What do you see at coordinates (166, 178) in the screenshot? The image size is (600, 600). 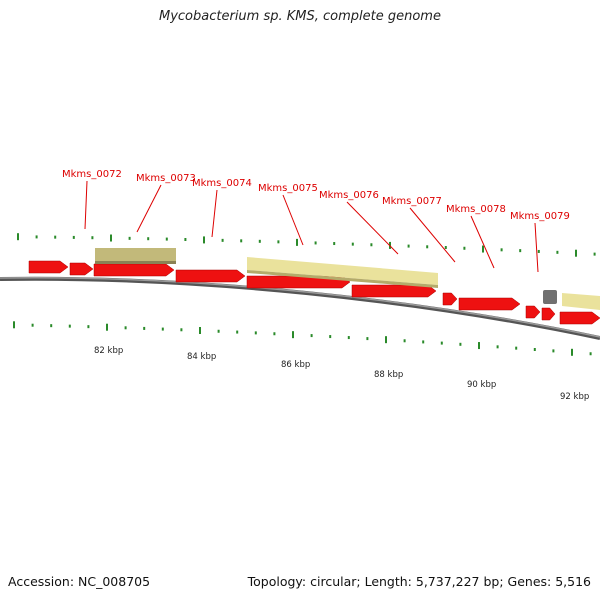 I see `gene-label: Mkms_0073` at bounding box center [166, 178].